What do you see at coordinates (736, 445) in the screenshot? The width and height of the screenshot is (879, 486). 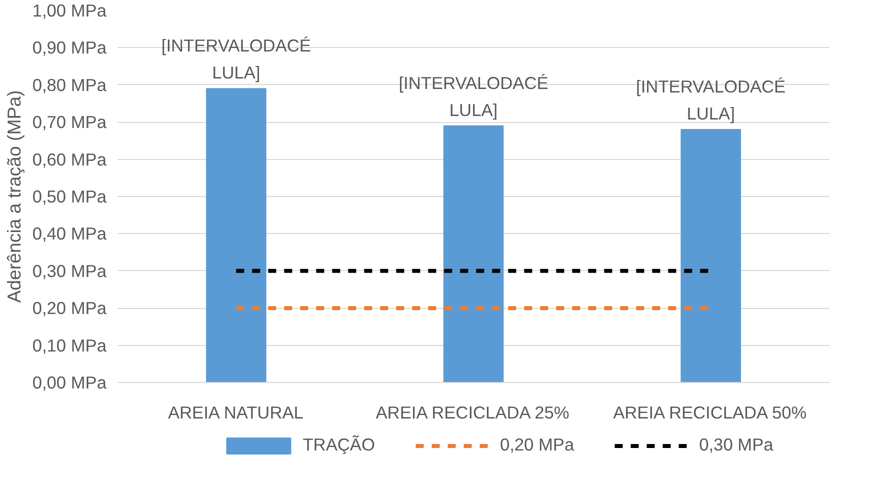 I see `legend-label: 0,30 MPa` at bounding box center [736, 445].